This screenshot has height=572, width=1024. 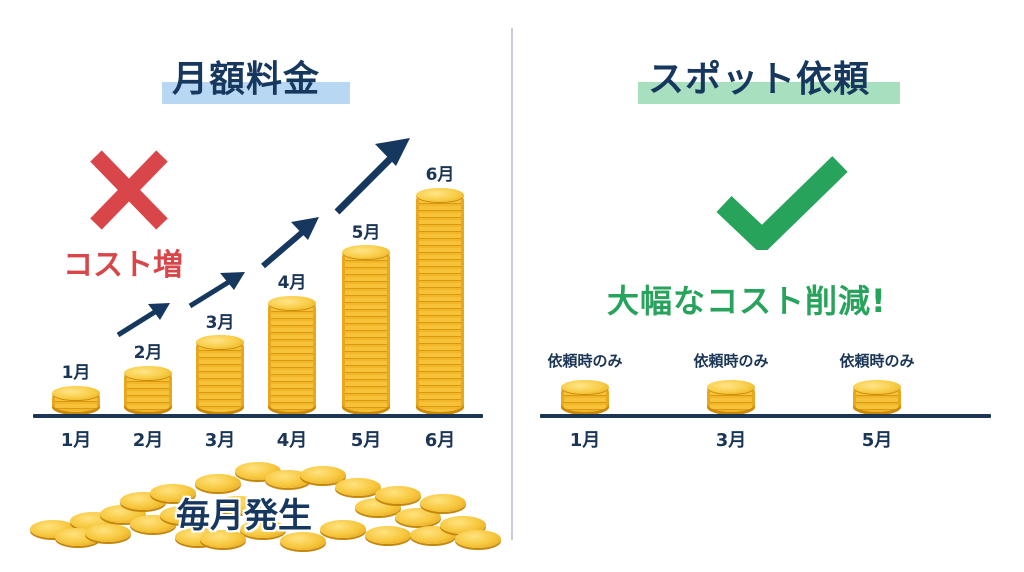 What do you see at coordinates (220, 323) in the screenshot?
I see `stack-label: 3月` at bounding box center [220, 323].